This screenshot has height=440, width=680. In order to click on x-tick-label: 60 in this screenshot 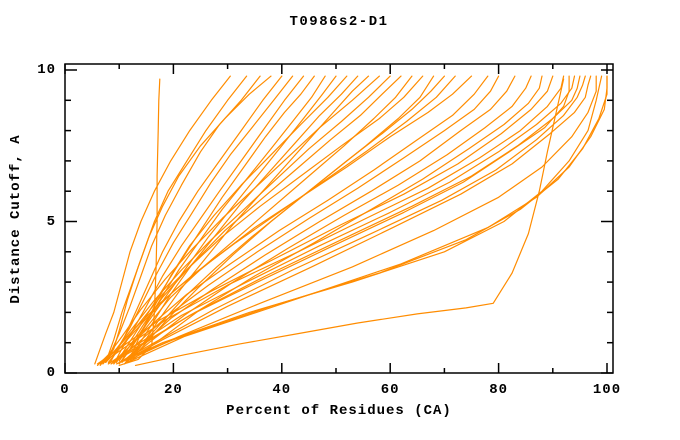, I will do `click(390, 390)`.